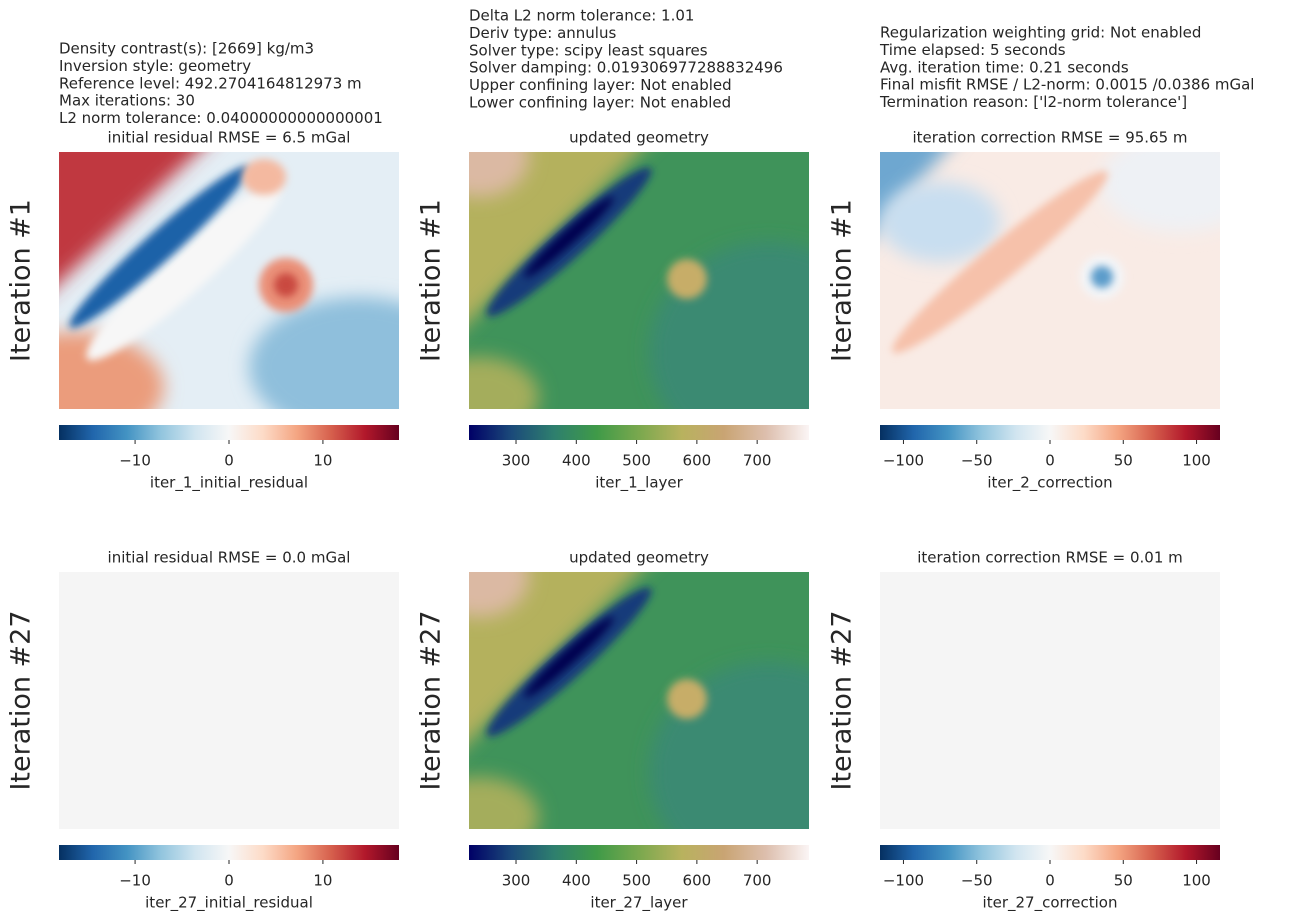 This screenshot has width=1305, height=921. Describe the element at coordinates (600, 85) in the screenshot. I see `annotation: Upper confining layer: Not enabled` at that location.